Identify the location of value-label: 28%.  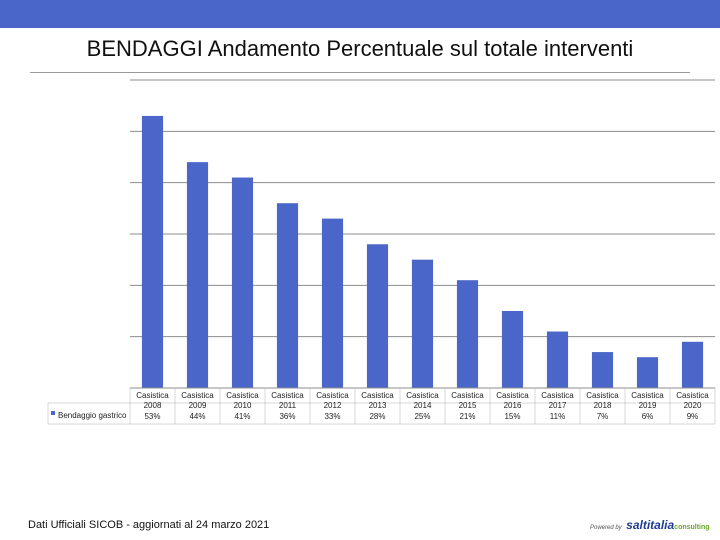
(377, 416).